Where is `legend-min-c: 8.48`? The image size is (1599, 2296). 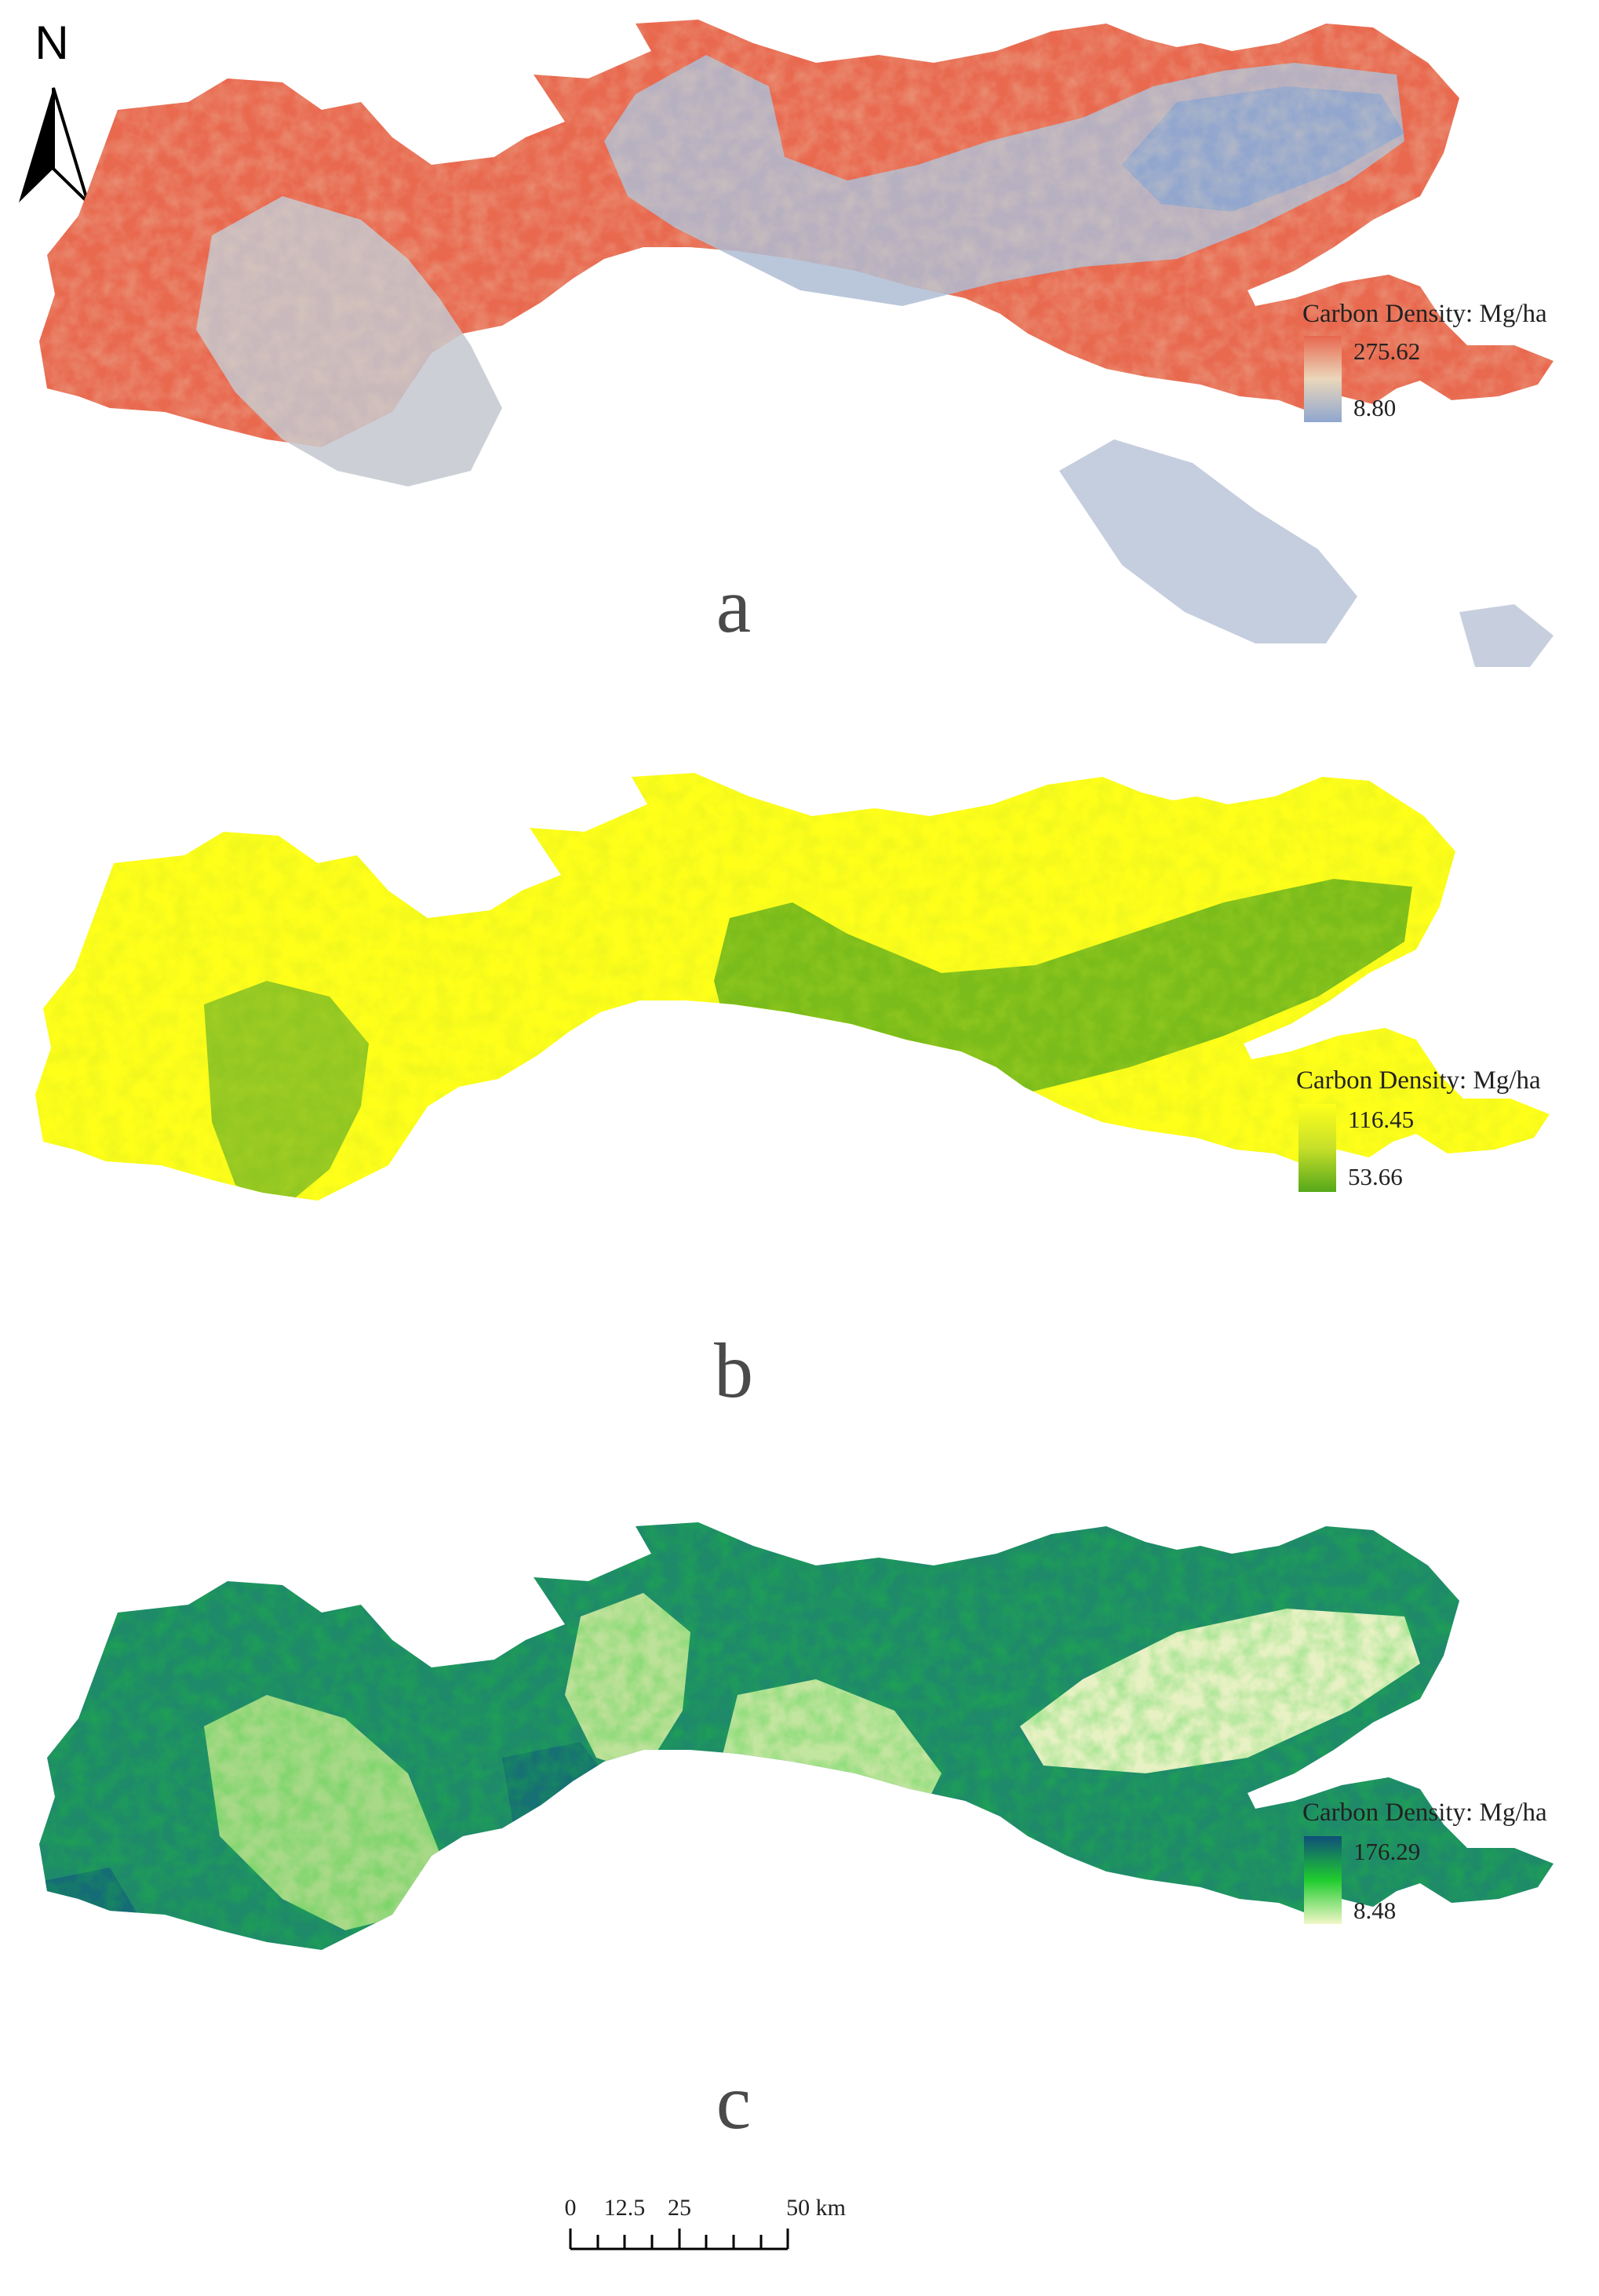
legend-min-c: 8.48 is located at coordinates (1374, 1910).